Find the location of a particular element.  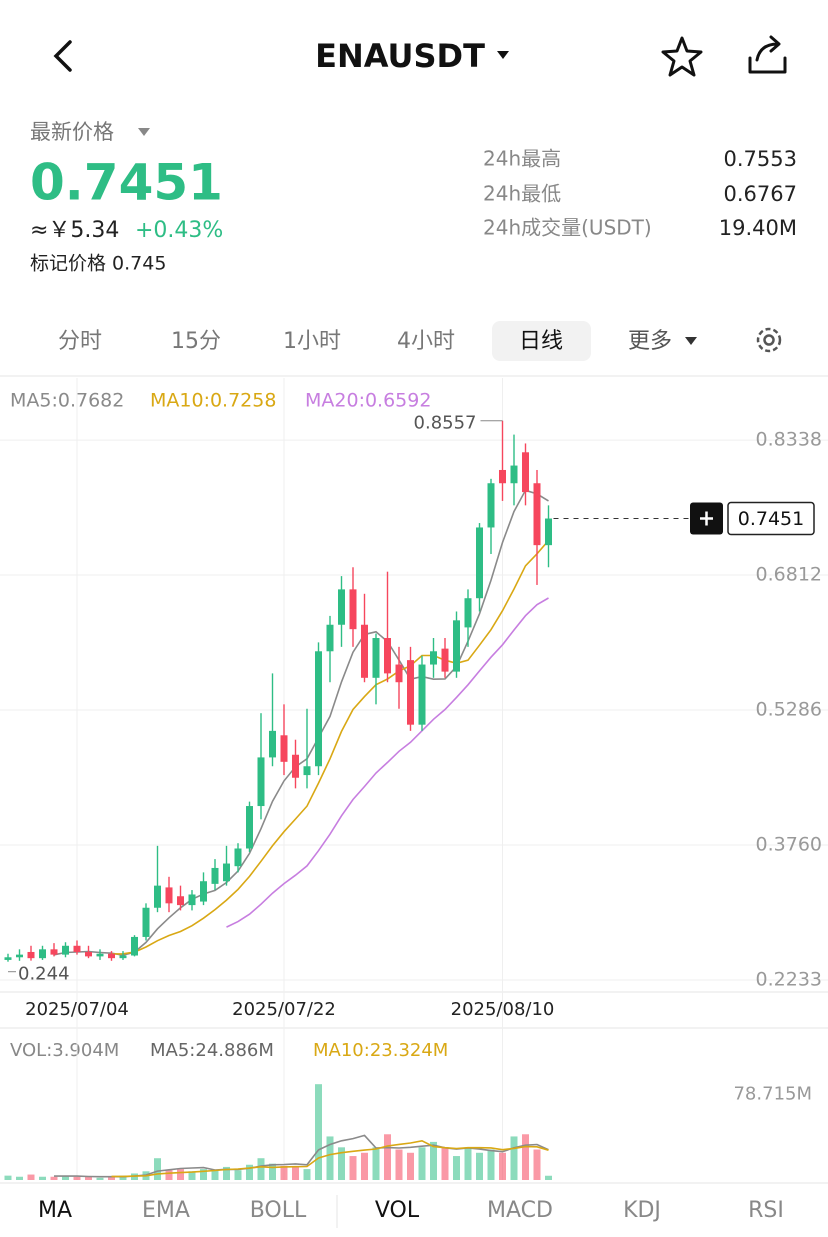

more-dropdown is located at coordinates (691, 341).